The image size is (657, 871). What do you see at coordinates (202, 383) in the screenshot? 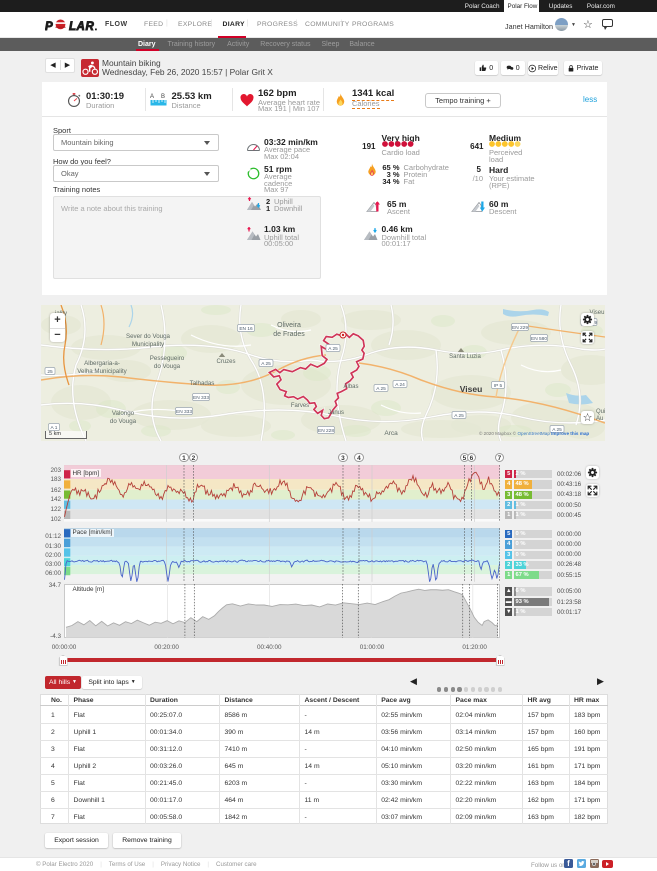
I see `svg-text: Talhadas` at bounding box center [202, 383].